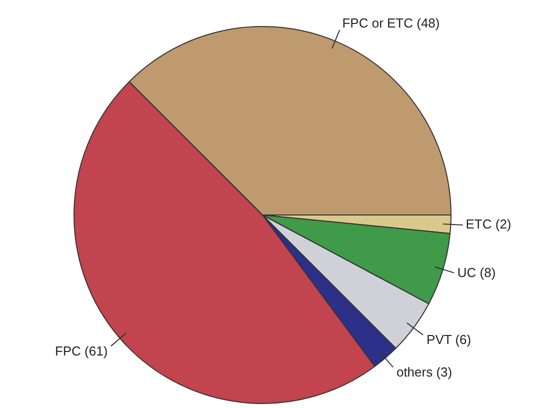 This screenshot has width=535, height=408. I want to click on slice-label: FPC (61), so click(81, 351).